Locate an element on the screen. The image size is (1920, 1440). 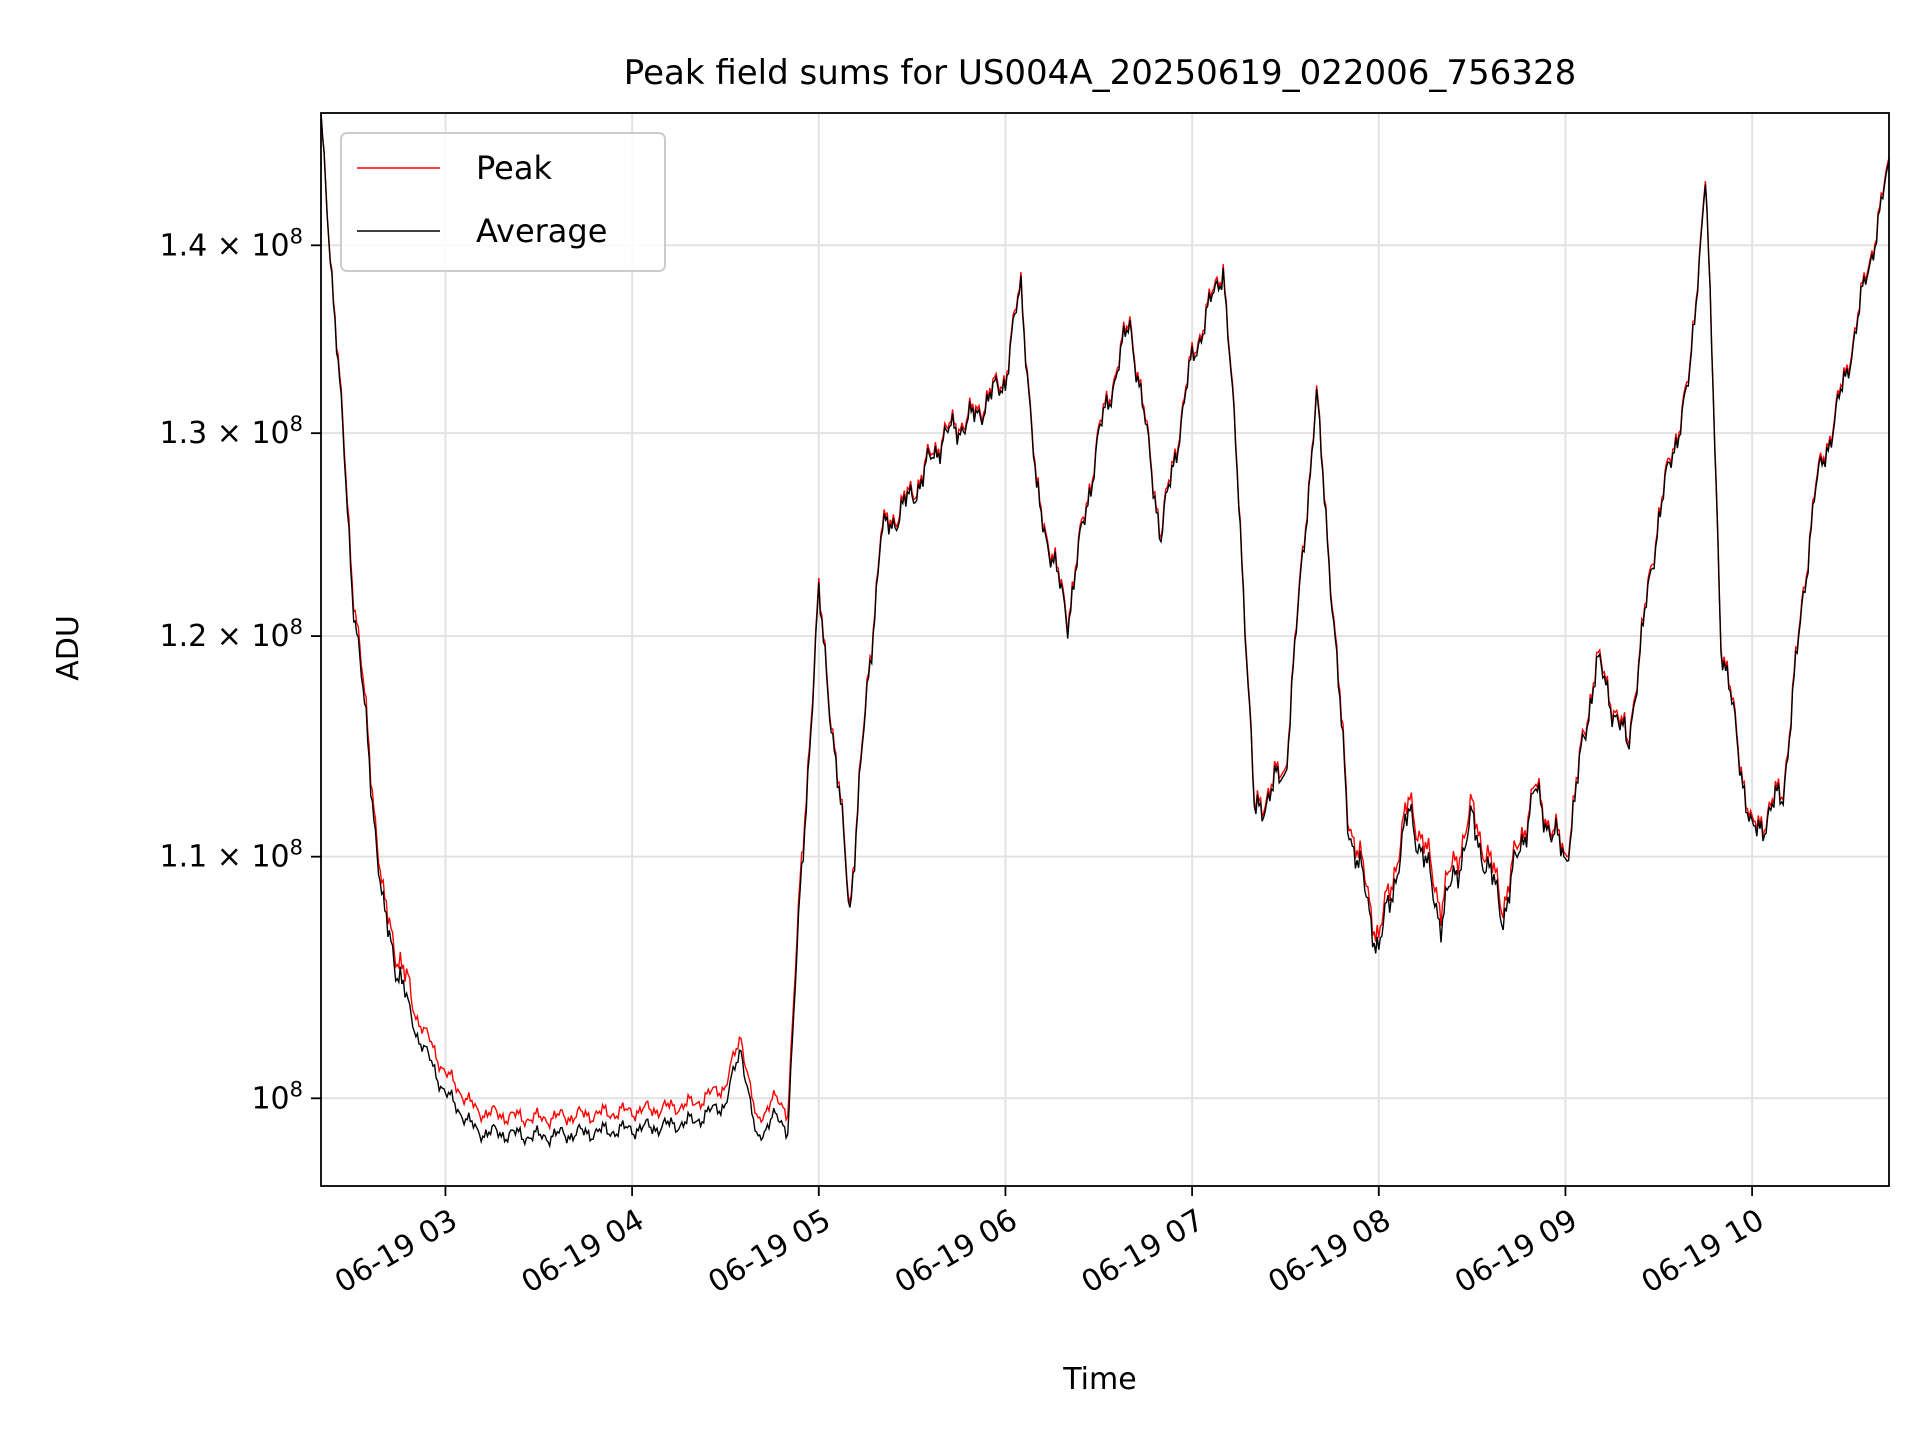
y-tick-mantissa: 1.3 × is located at coordinates (206, 433).